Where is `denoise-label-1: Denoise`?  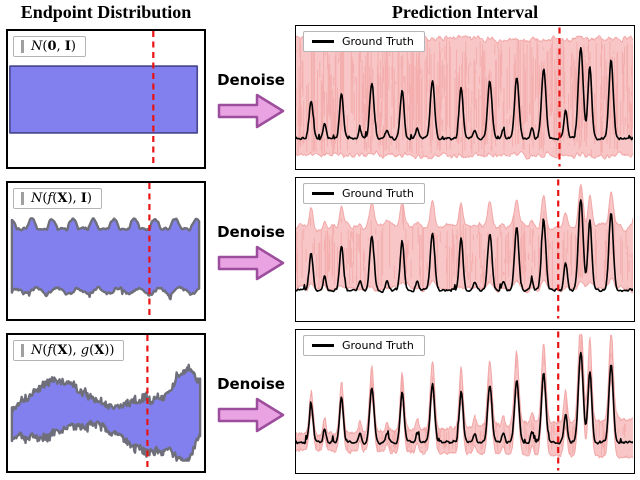 denoise-label-1: Denoise is located at coordinates (251, 80).